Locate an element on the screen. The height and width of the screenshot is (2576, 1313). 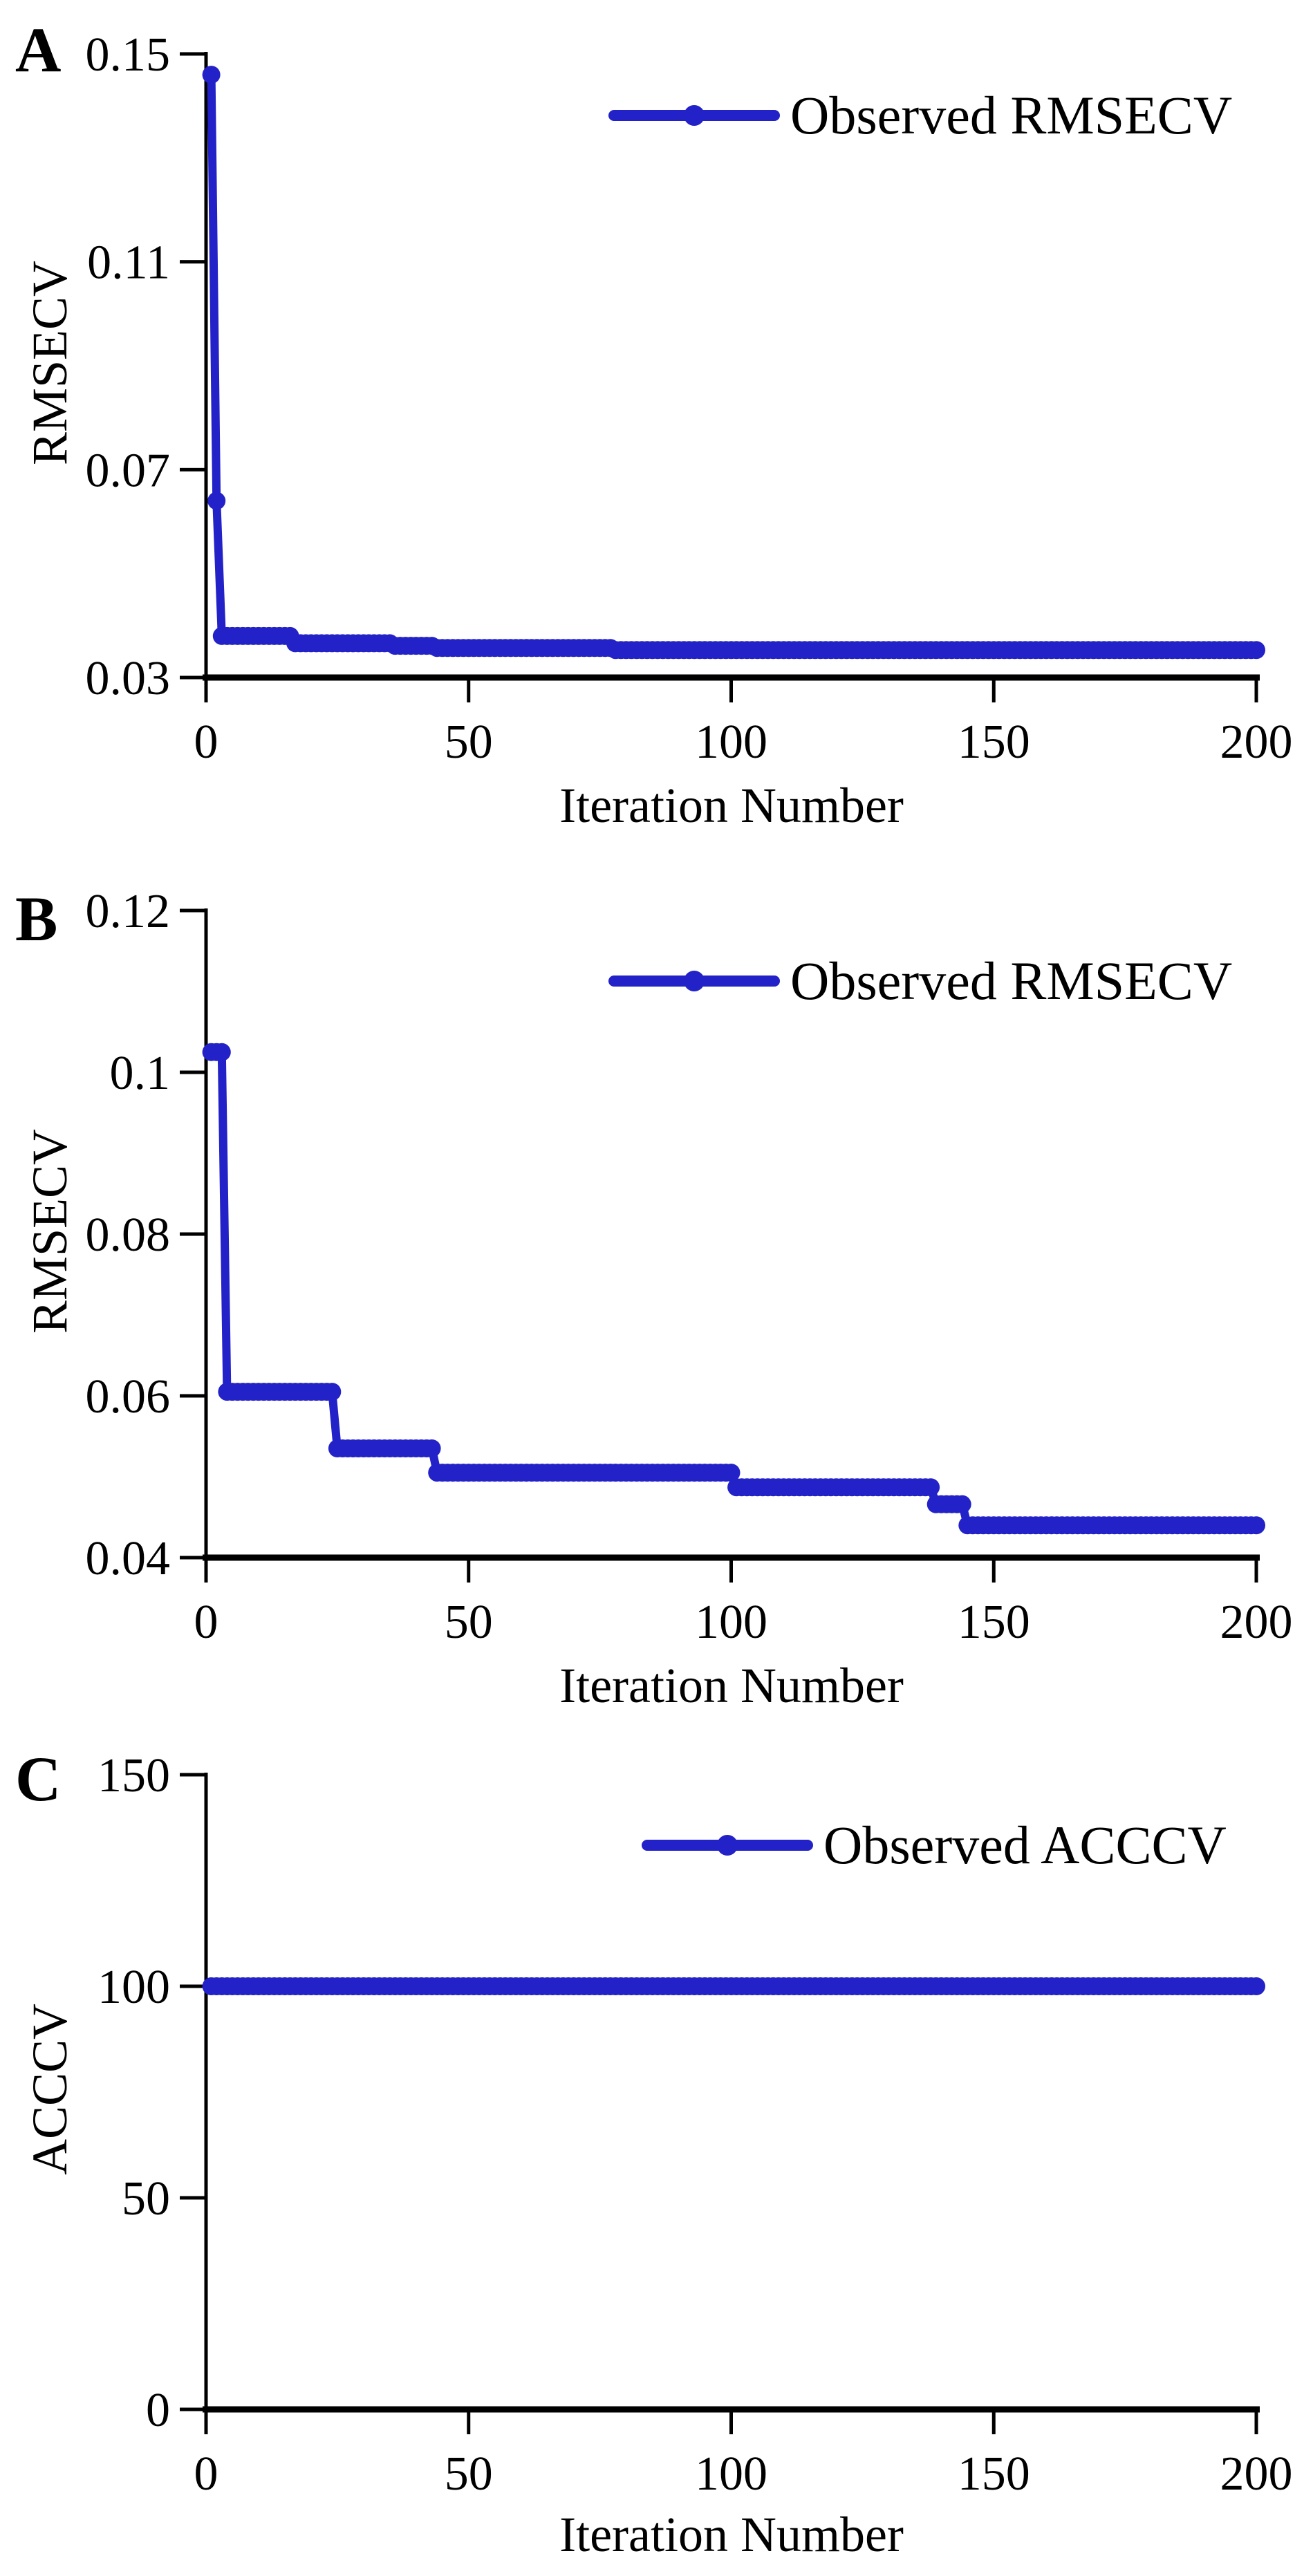
y-tick-label: 0.1 is located at coordinates (140, 1073).